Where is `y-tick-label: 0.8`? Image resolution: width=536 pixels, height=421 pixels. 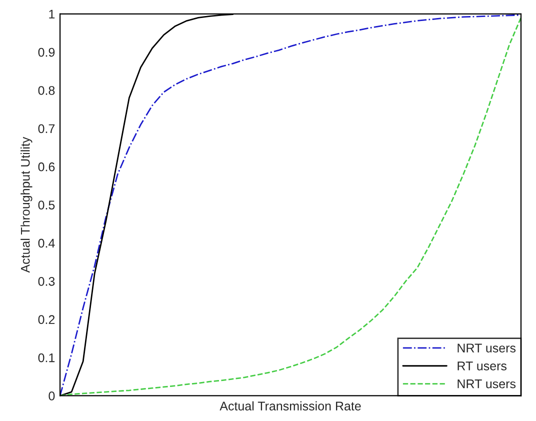
y-tick-label: 0.8 is located at coordinates (46, 90).